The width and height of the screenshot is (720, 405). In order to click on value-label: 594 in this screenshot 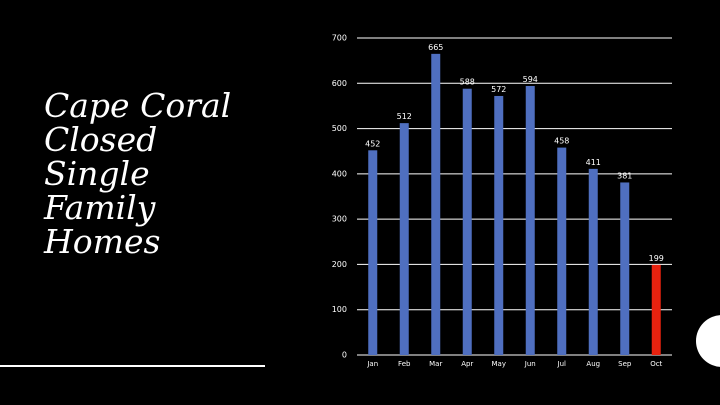, I will do `click(530, 79)`.